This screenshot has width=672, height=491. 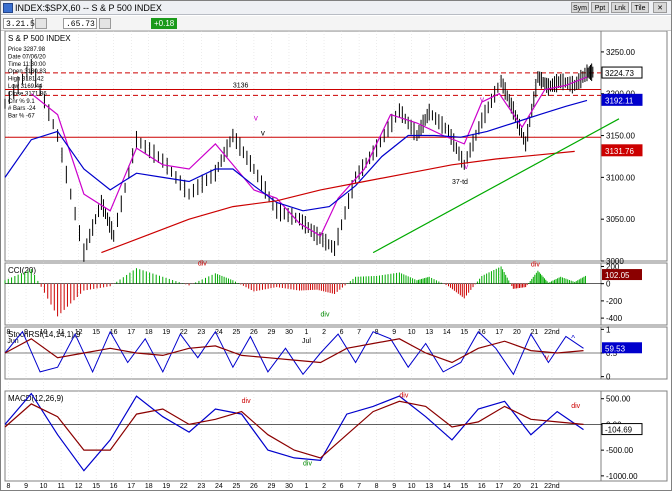 What do you see at coordinates (21, 117) in the screenshot?
I see `readout-line: Bar % -67` at bounding box center [21, 117].